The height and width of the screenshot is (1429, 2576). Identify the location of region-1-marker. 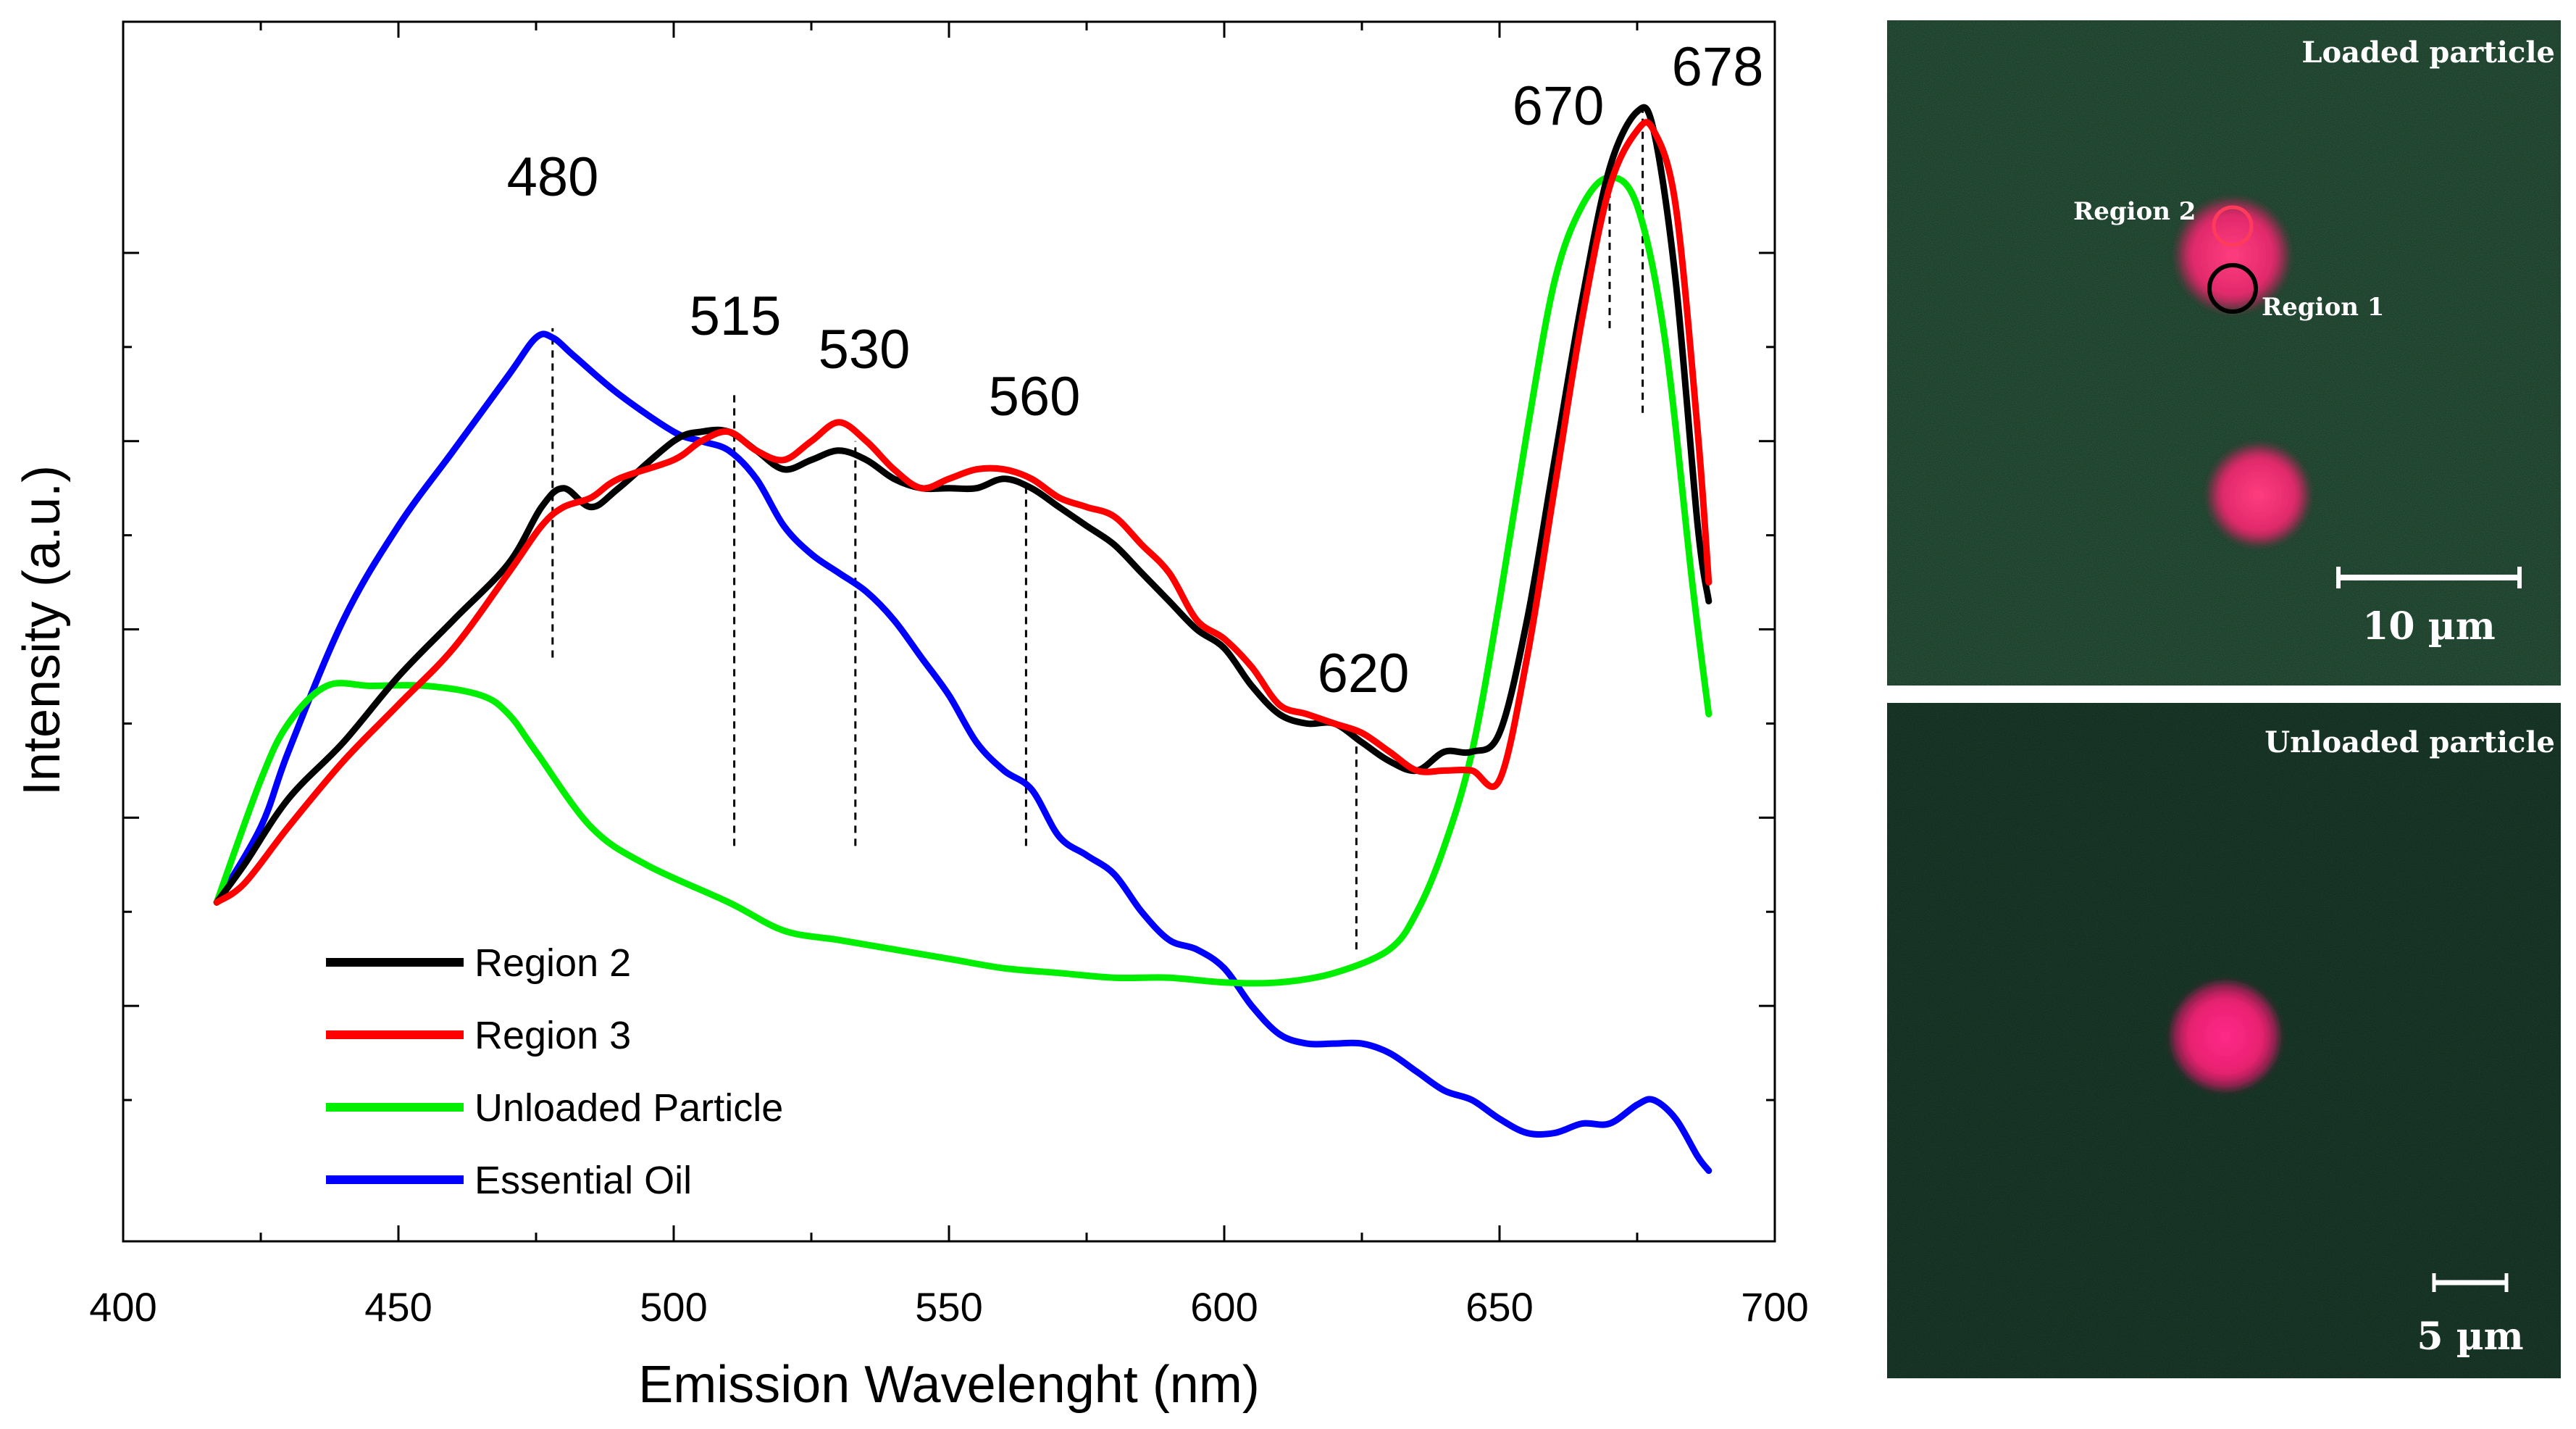
(2232, 289).